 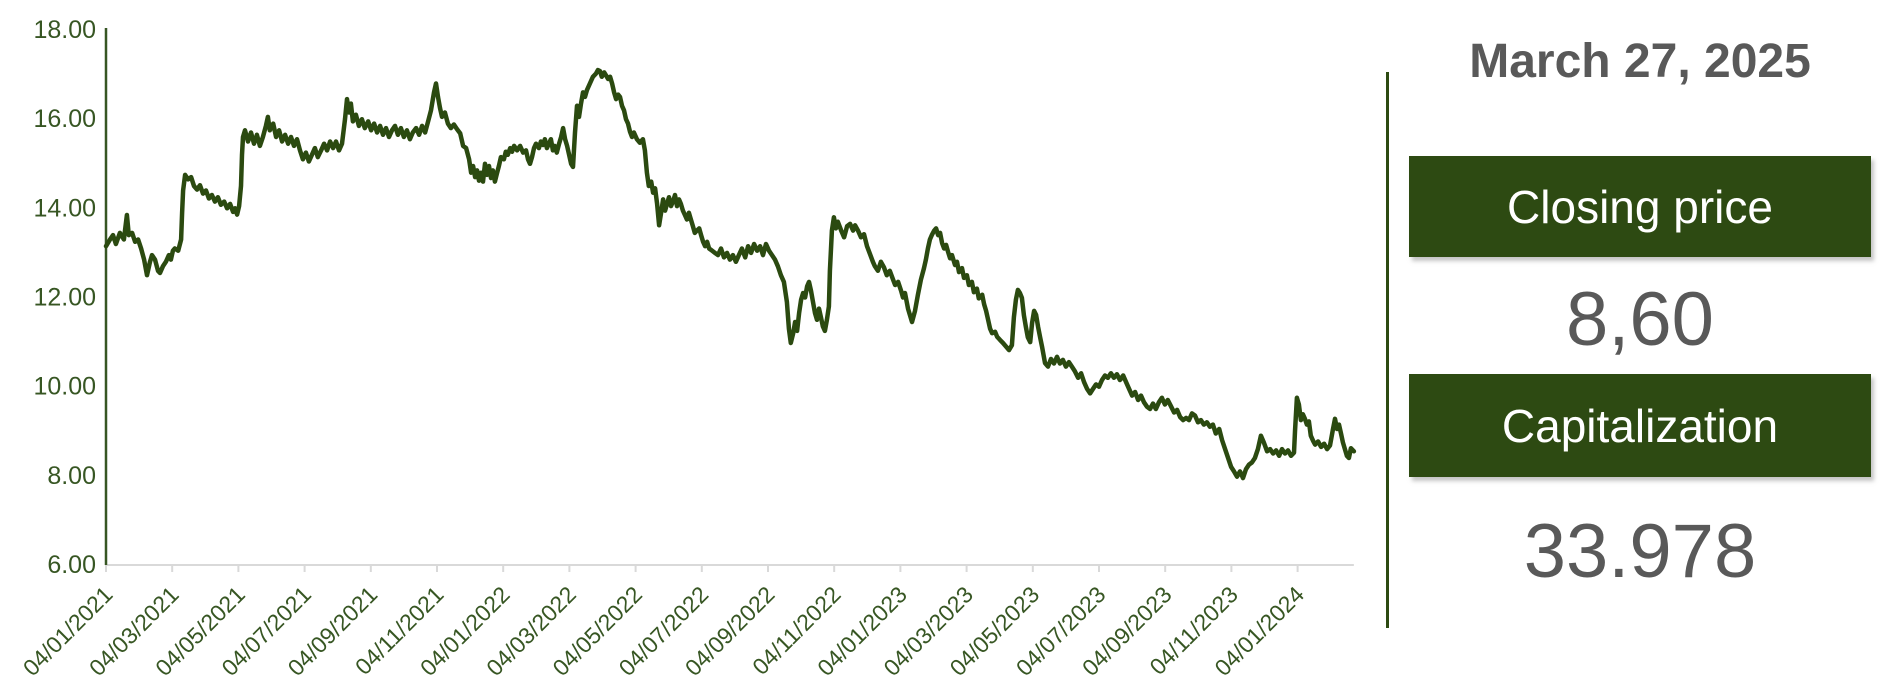 What do you see at coordinates (1640, 61) in the screenshot?
I see `date-title: March 27, 2025` at bounding box center [1640, 61].